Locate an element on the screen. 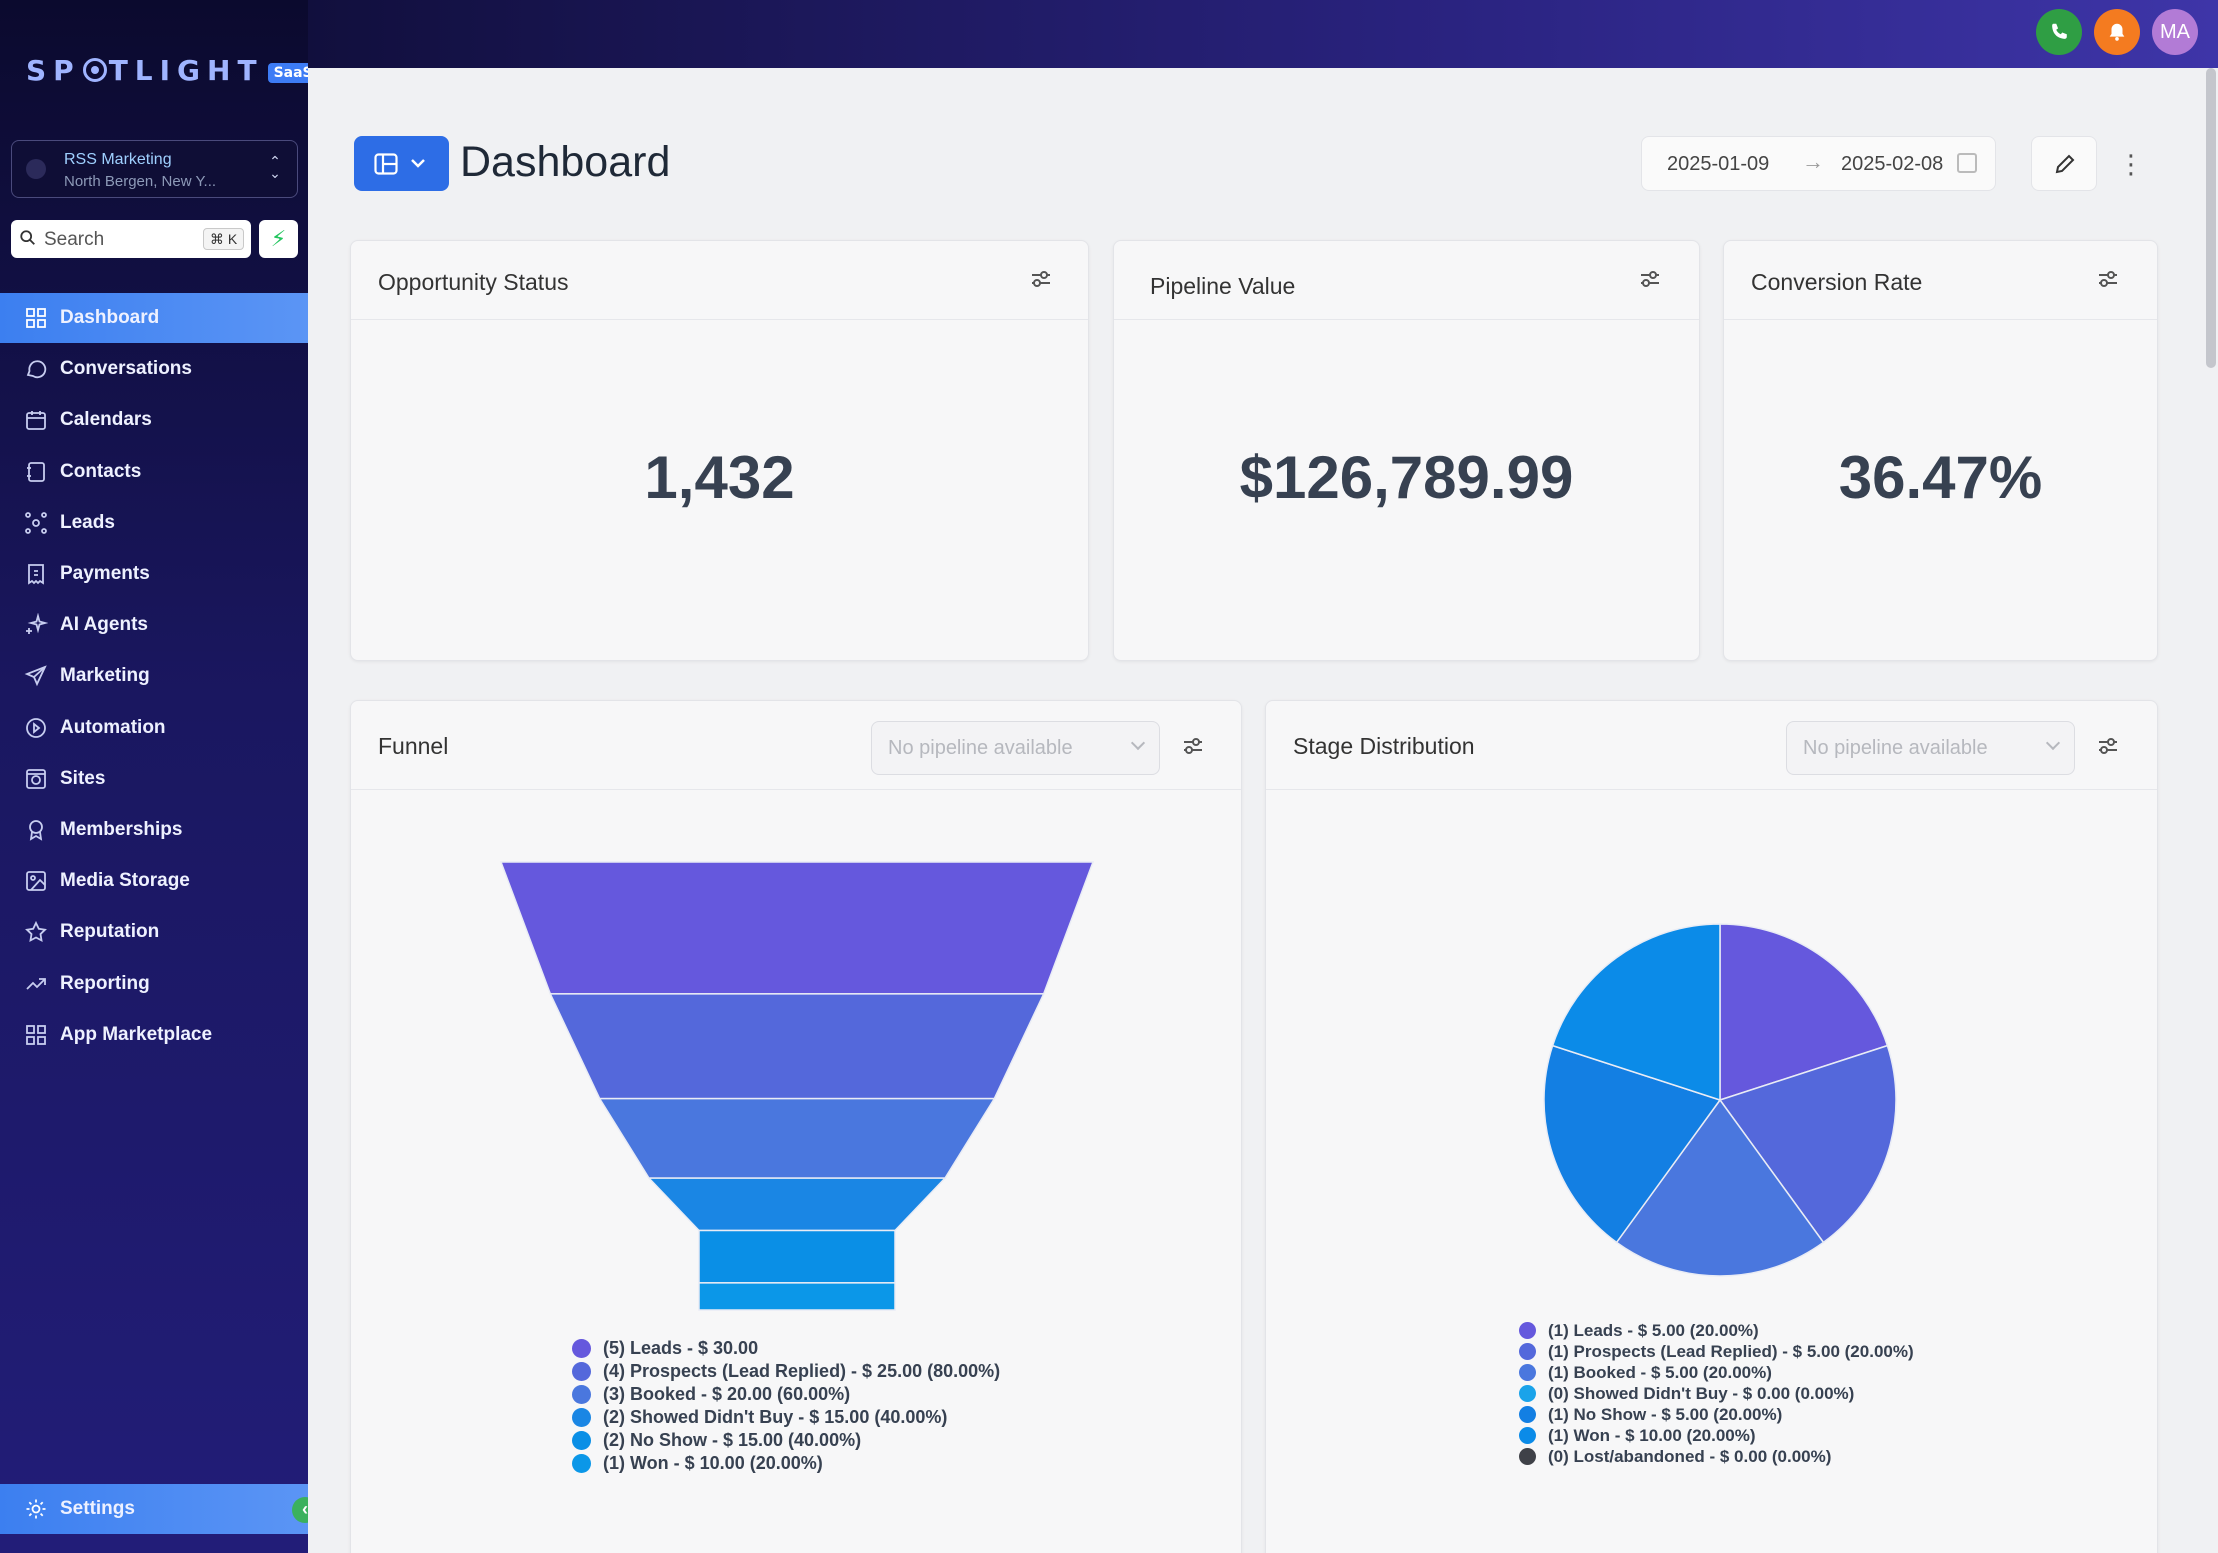 The width and height of the screenshot is (2218, 1553). star-icon is located at coordinates (36, 932).